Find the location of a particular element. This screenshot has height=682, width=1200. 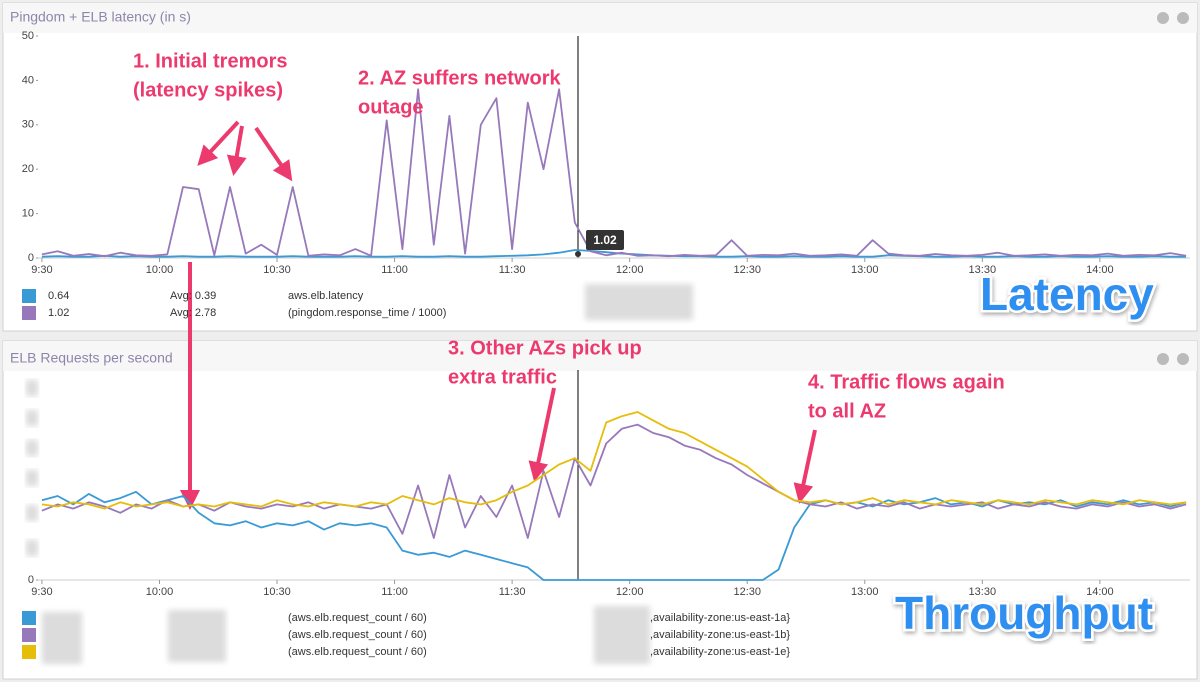

legend-avg: Avg: 0.39 is located at coordinates (193, 296).